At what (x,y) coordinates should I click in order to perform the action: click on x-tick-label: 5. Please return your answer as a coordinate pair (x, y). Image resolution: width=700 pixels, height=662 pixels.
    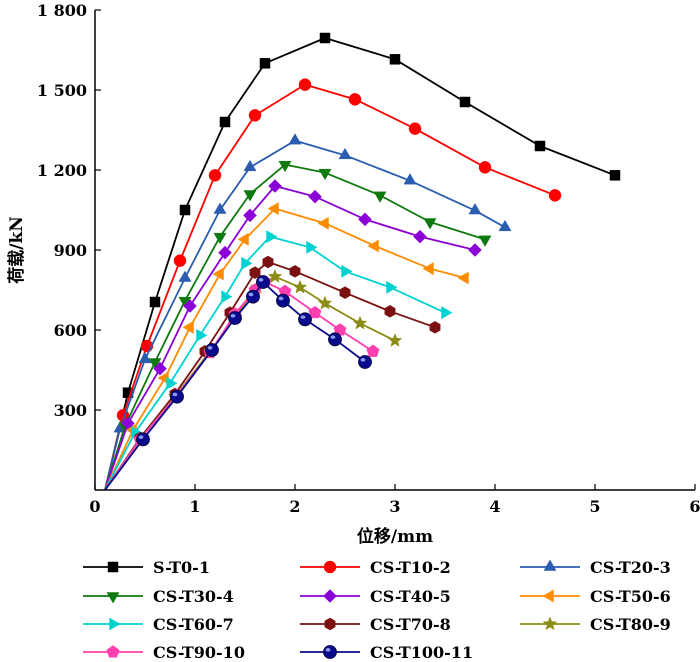
    Looking at the image, I should click on (594, 506).